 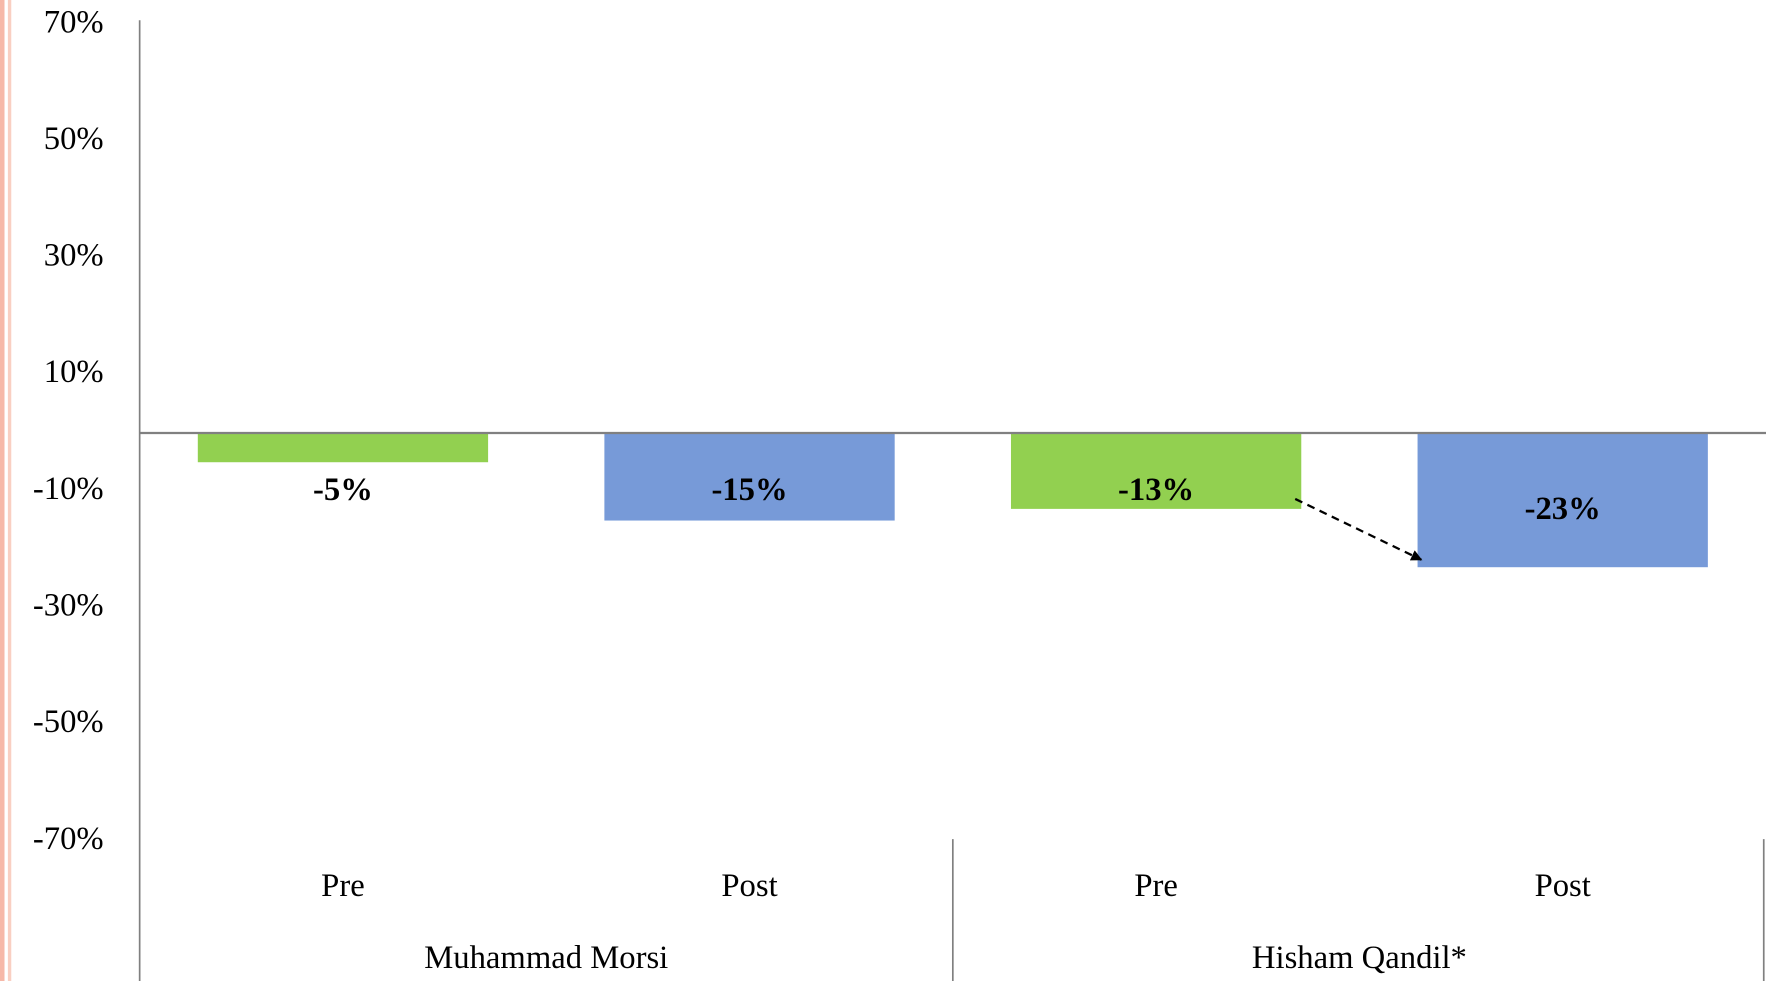 I want to click on annotation-arrow, so click(x=1358, y=529).